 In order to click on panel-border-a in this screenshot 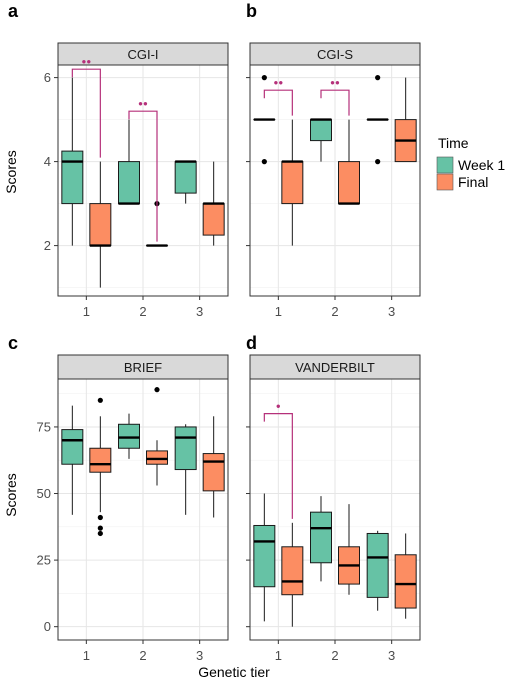, I will do `click(143, 180)`.